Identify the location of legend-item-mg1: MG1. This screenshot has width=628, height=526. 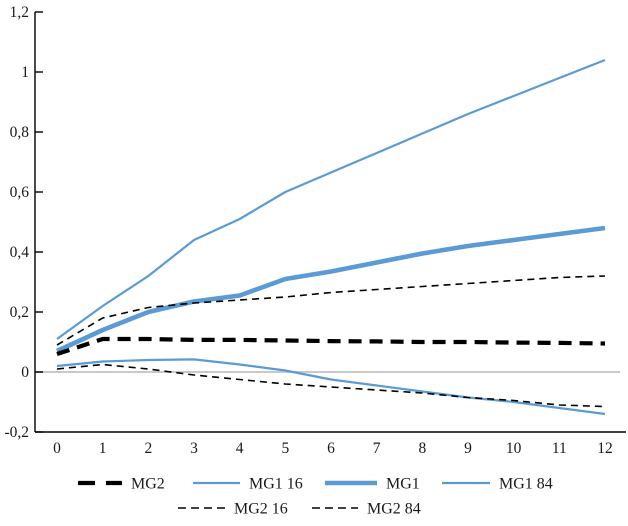
(372, 484).